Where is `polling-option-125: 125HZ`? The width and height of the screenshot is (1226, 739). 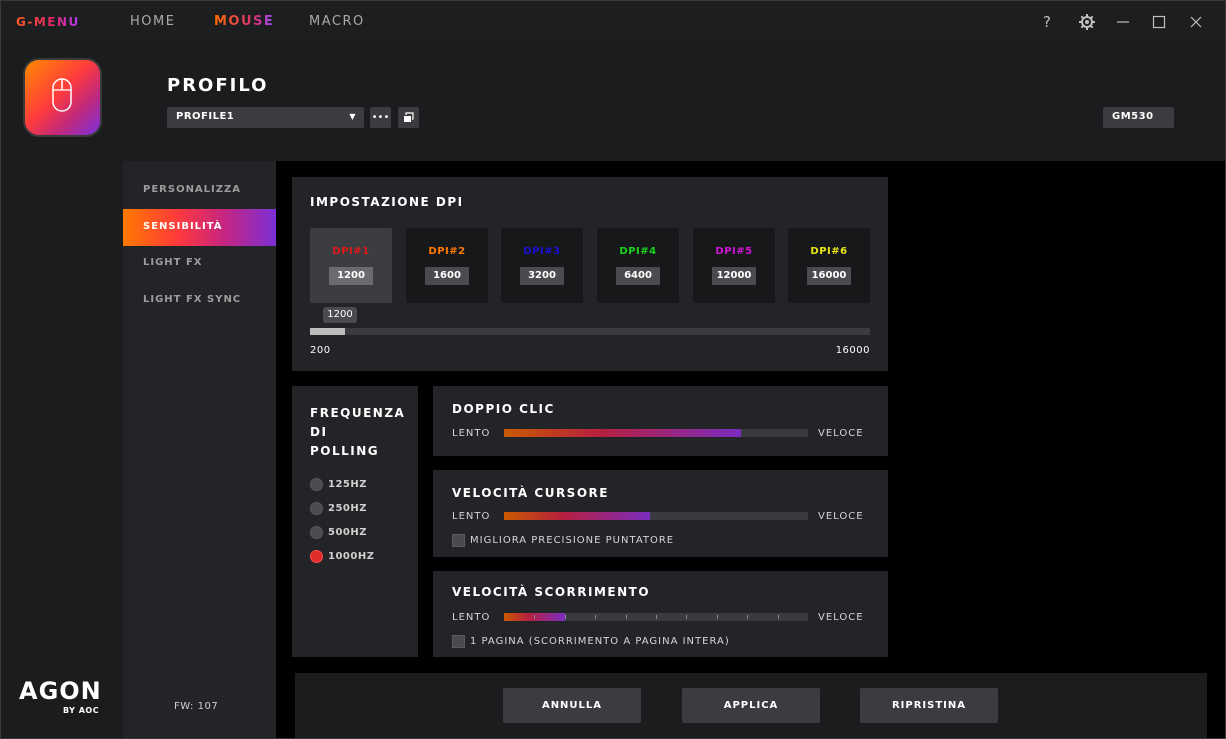 polling-option-125: 125HZ is located at coordinates (370, 485).